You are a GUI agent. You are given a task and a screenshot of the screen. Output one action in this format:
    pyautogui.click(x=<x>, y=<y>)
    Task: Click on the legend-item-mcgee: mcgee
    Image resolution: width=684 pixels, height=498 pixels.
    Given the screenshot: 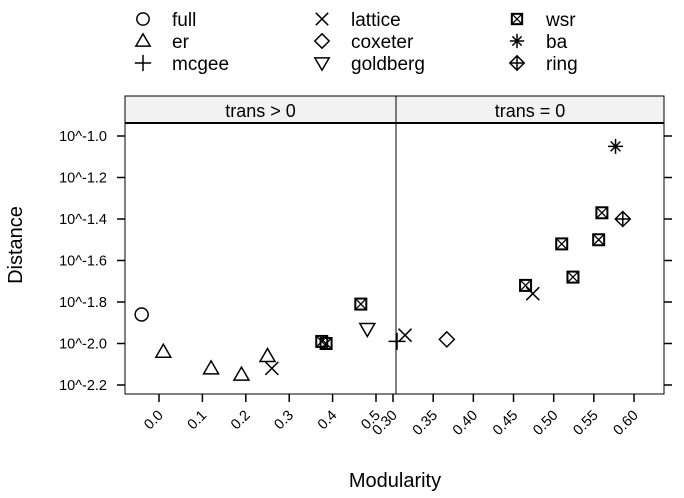 What is the action you would take?
    pyautogui.click(x=181, y=64)
    